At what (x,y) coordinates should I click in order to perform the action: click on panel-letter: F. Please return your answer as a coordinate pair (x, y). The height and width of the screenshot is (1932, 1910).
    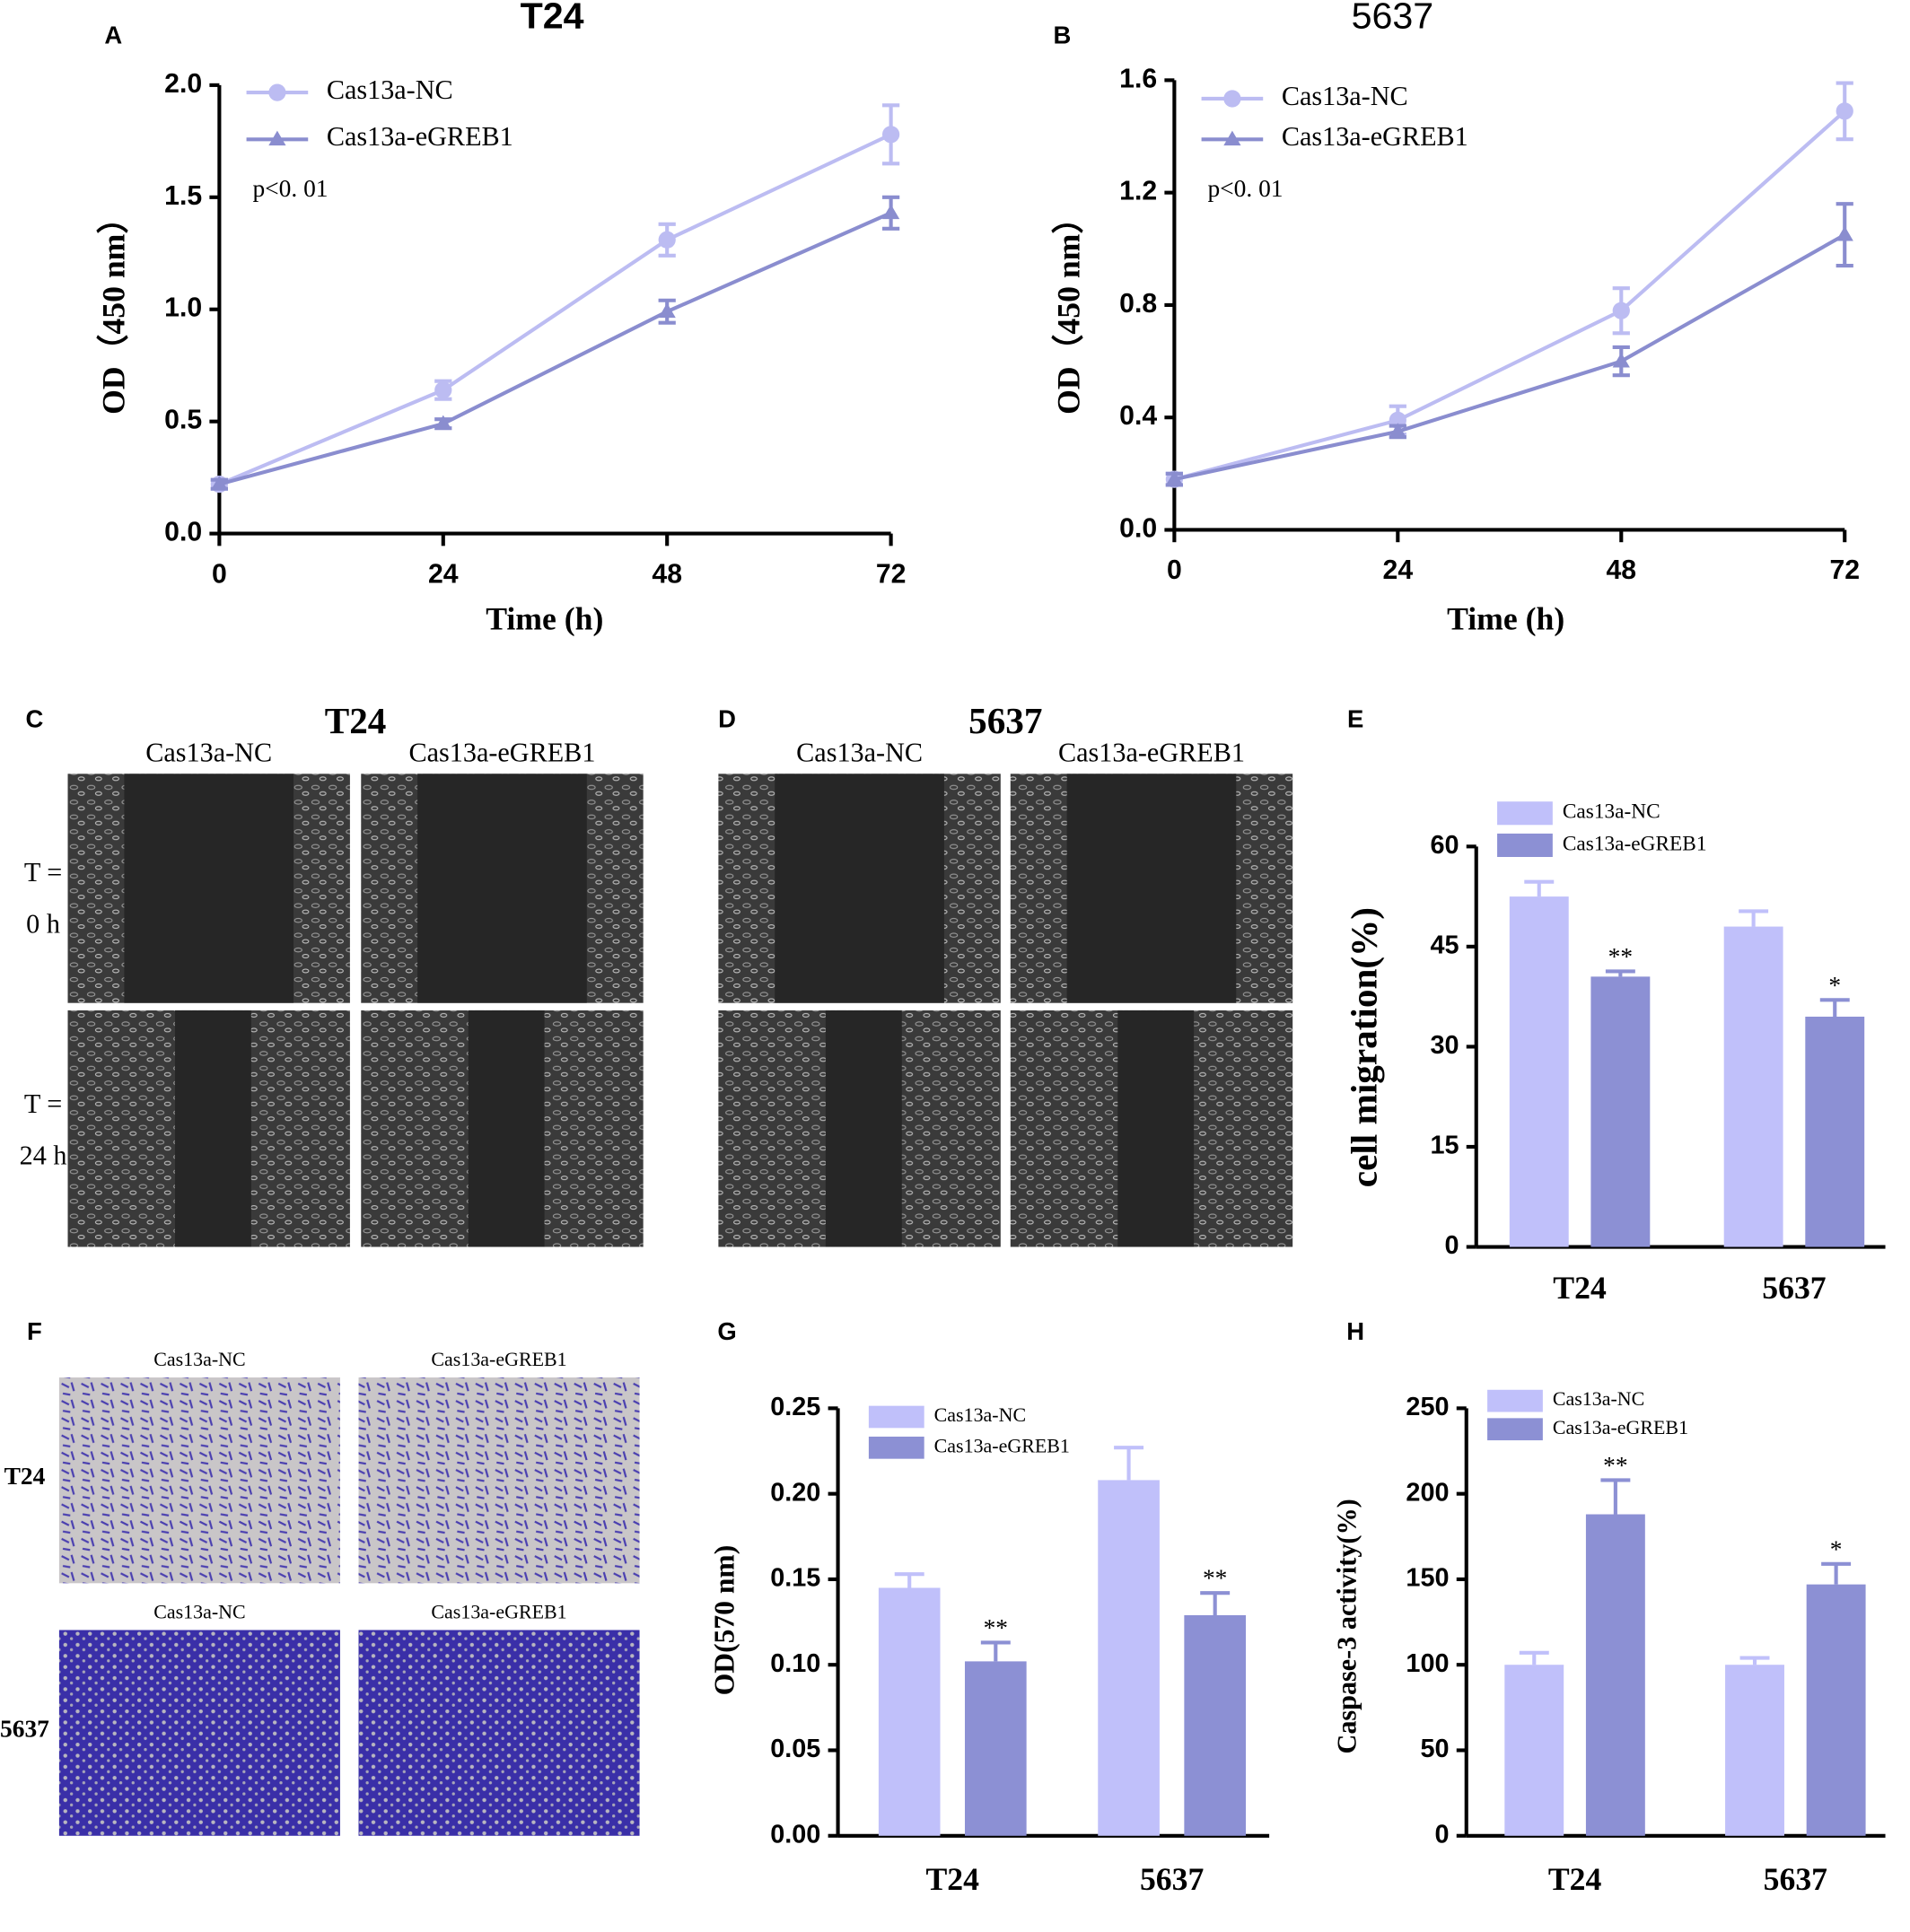
    Looking at the image, I should click on (34, 1331).